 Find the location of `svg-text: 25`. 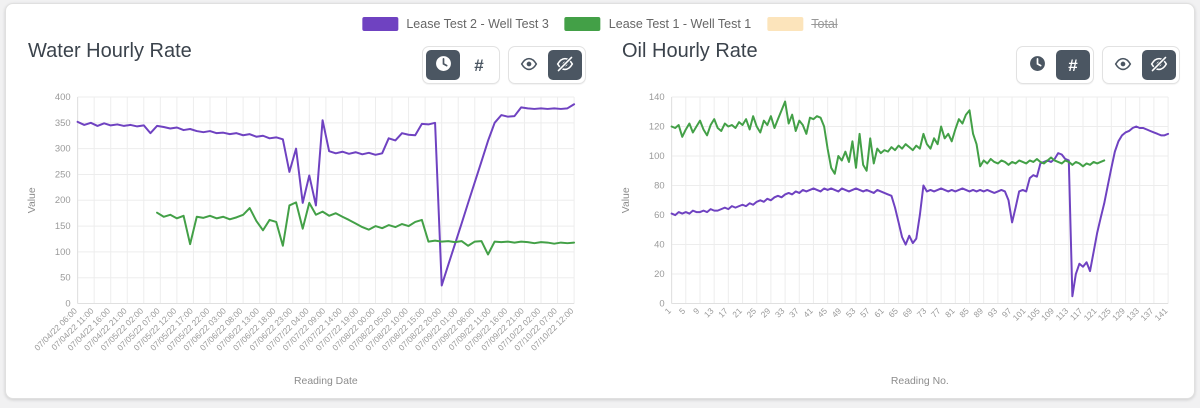

svg-text: 25 is located at coordinates (751, 313).